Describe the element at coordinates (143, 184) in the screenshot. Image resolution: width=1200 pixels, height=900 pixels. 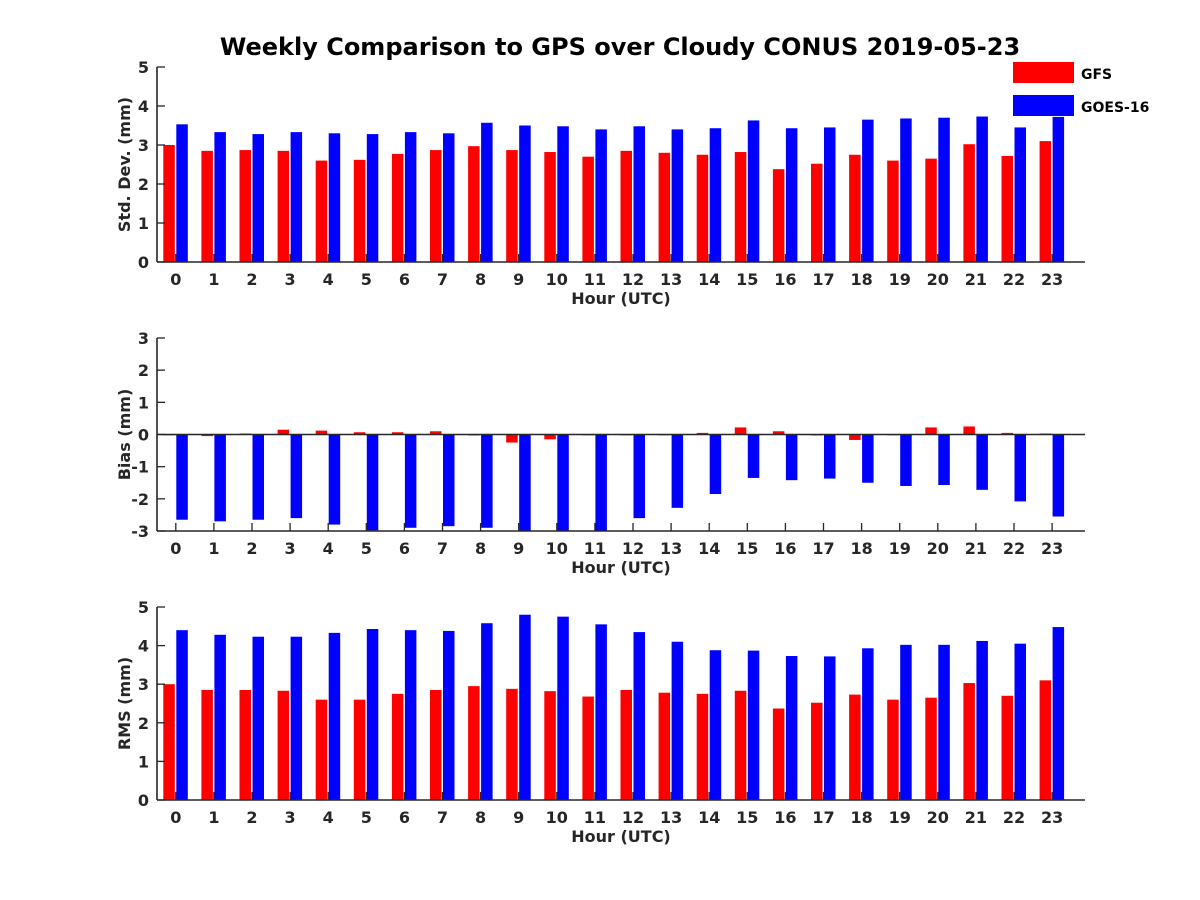
I see `std-dev-y-tick-label: 2` at that location.